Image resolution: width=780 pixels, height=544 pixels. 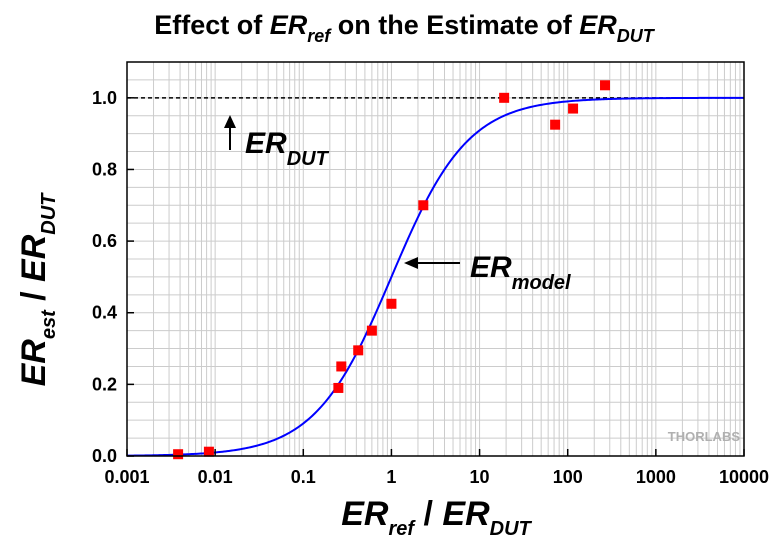 What do you see at coordinates (704, 436) in the screenshot?
I see `thorlabs-watermark: THORLABS` at bounding box center [704, 436].